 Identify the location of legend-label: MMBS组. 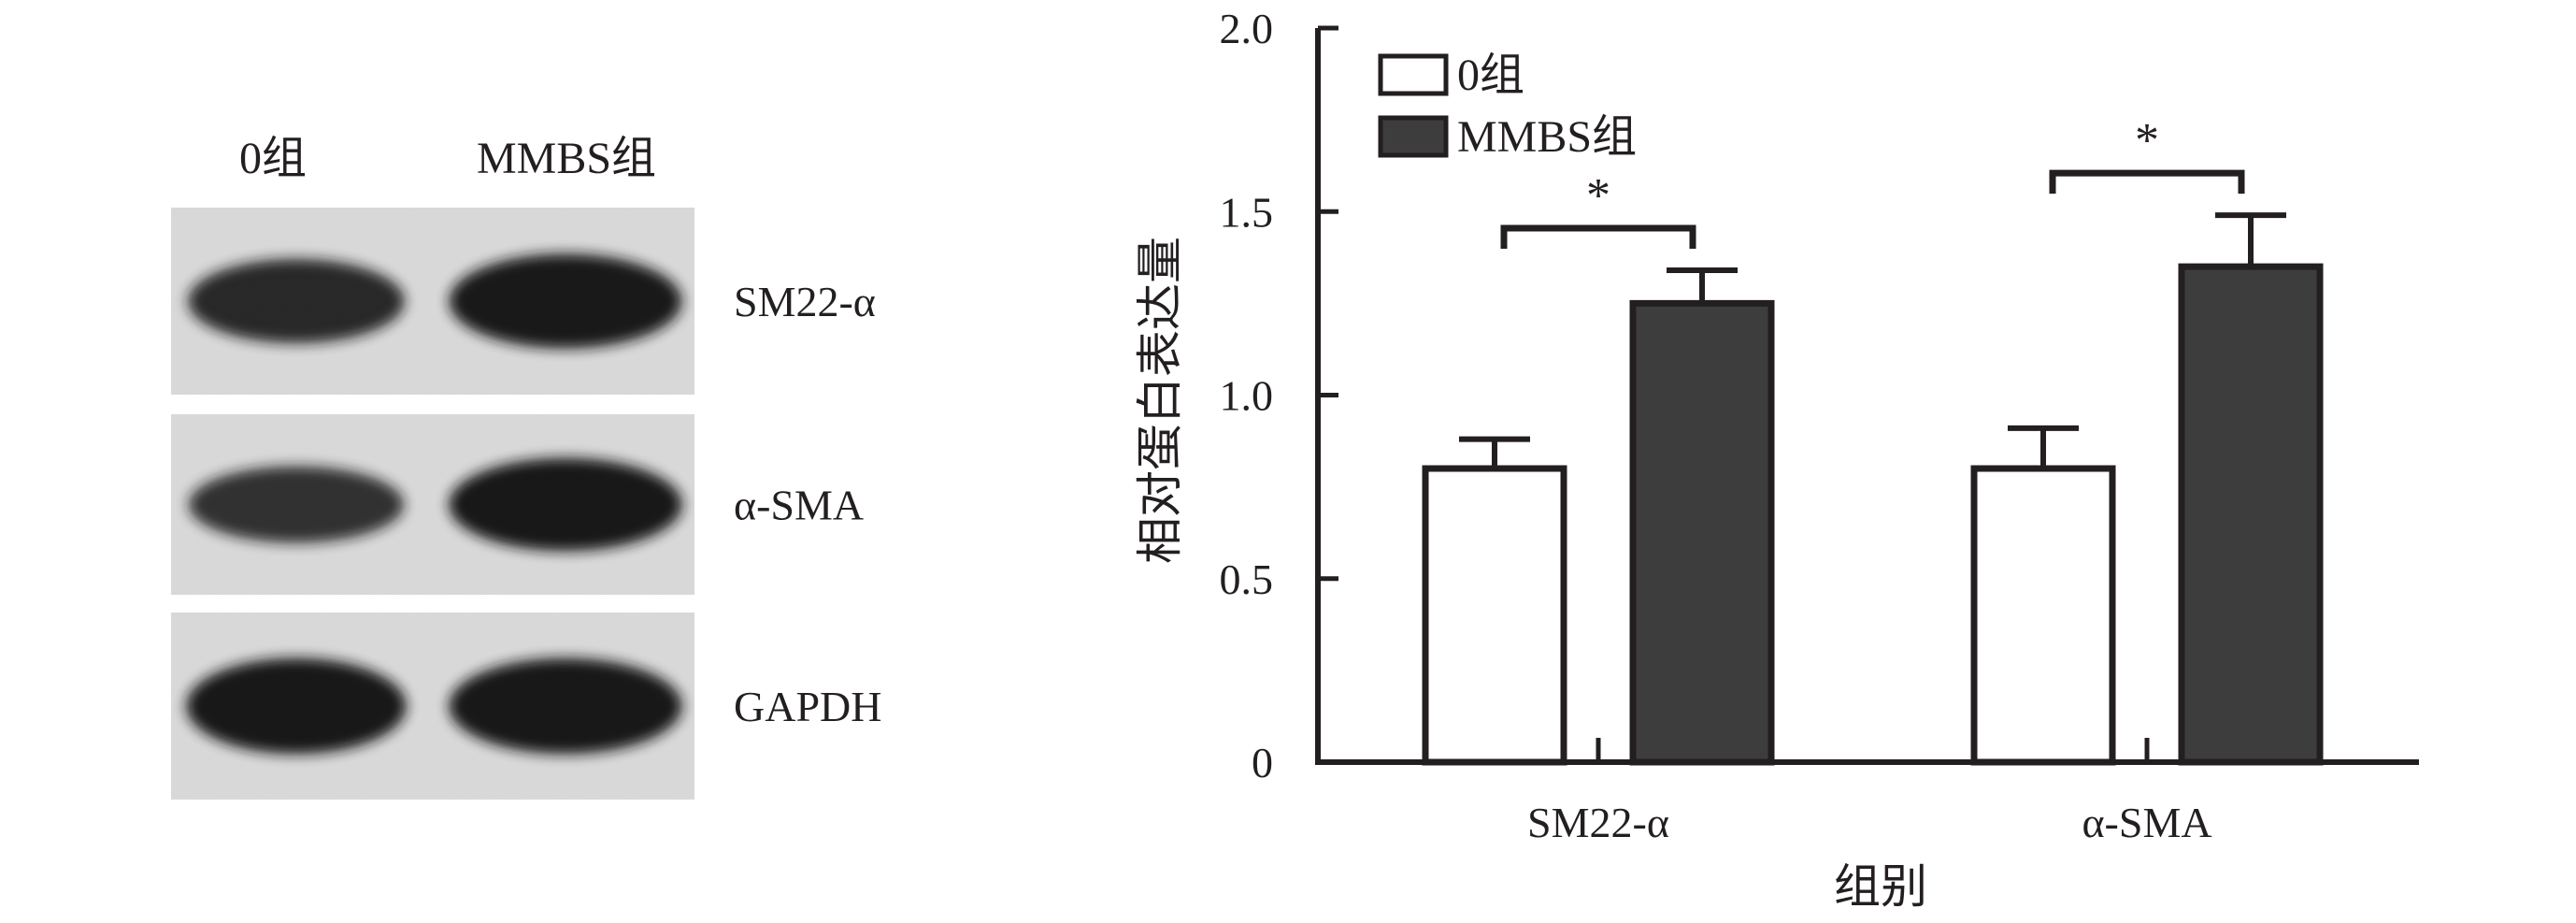
(1547, 137).